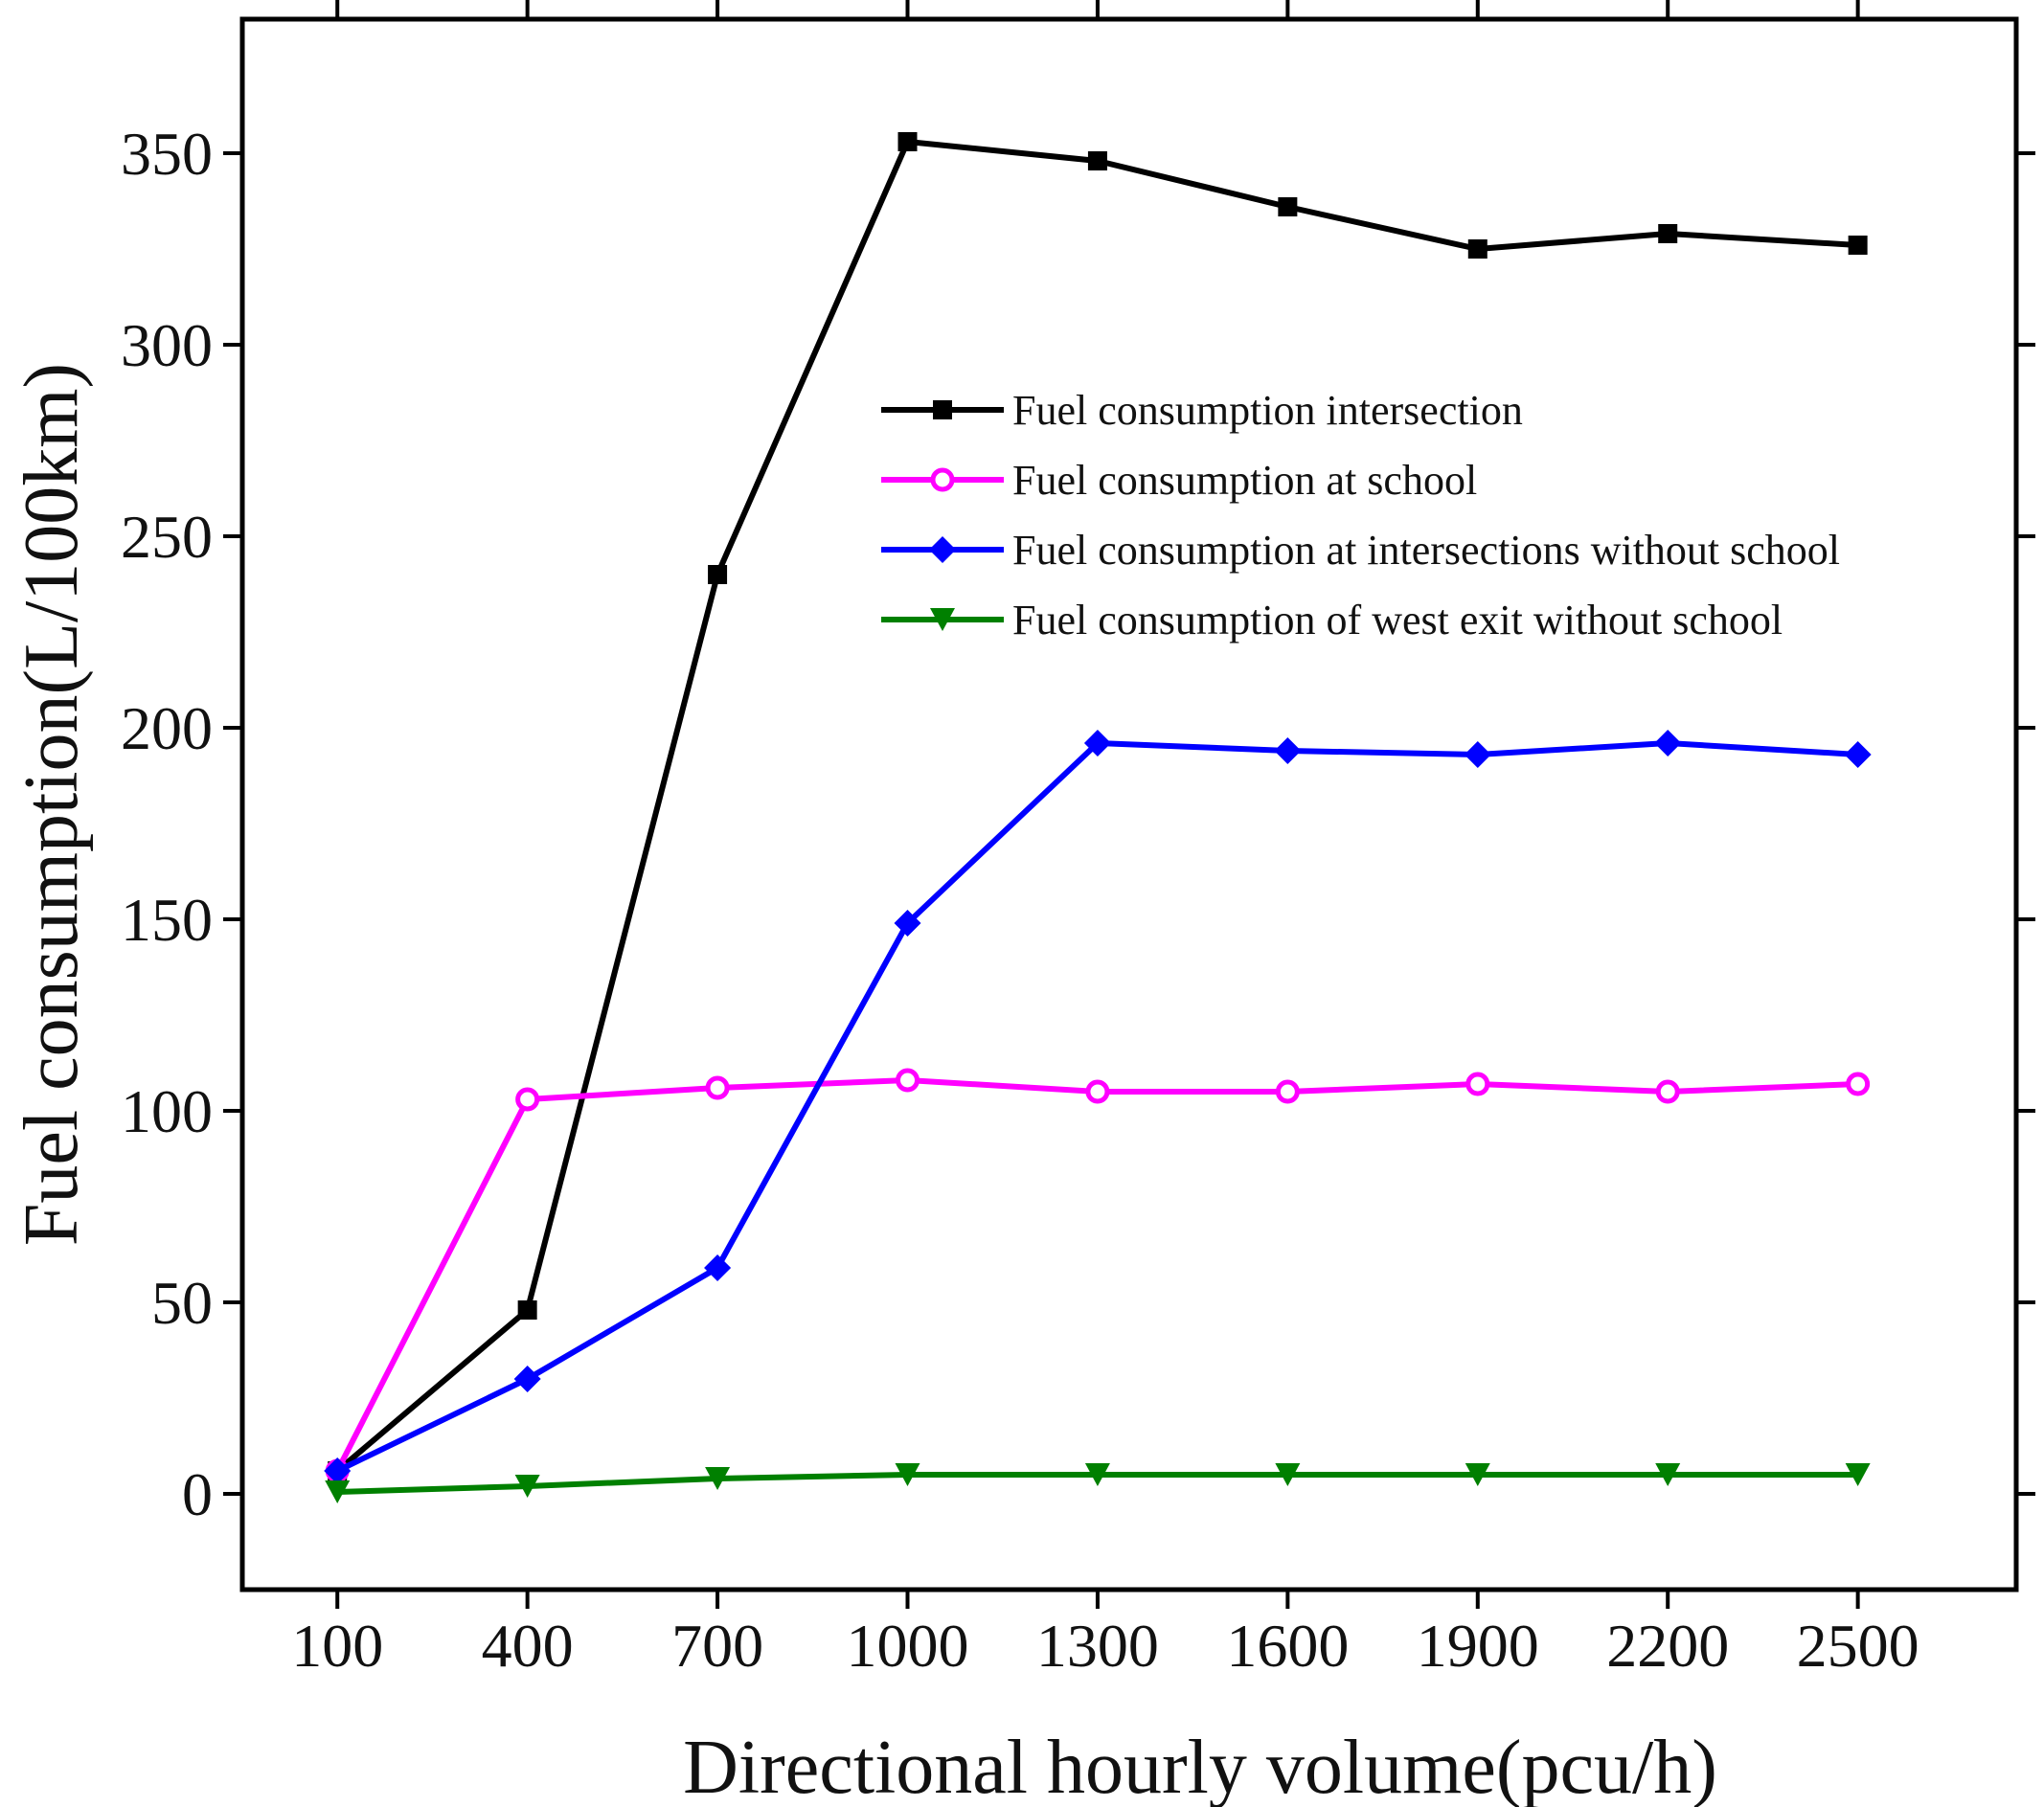  I want to click on x-axis-title: Directional hourly volume(pcu/h), so click(1200, 1767).